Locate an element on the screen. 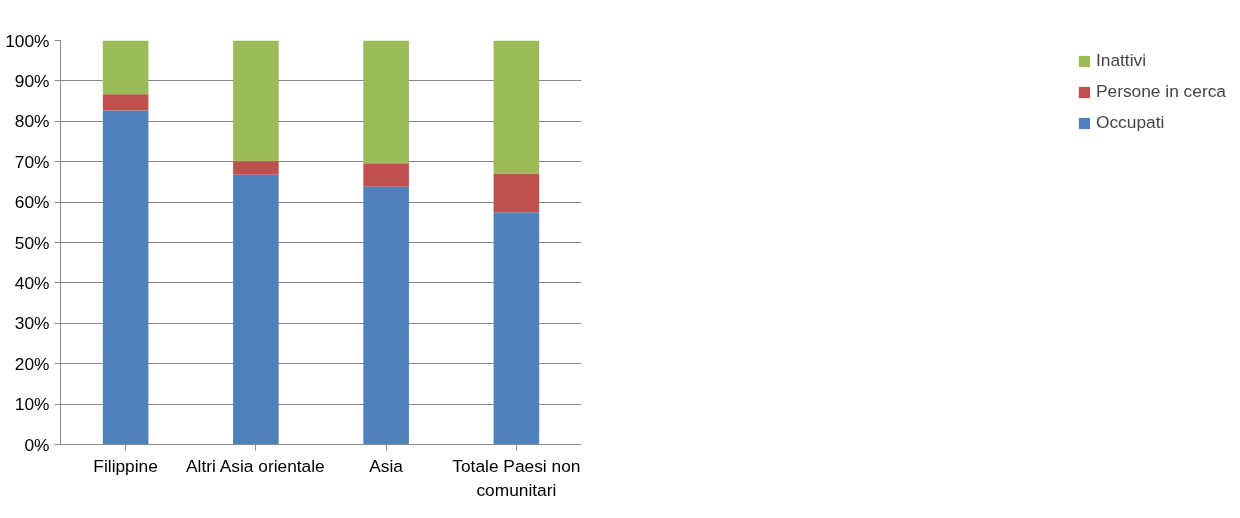 The image size is (1240, 518). x-tick-label: Filippine is located at coordinates (125, 465).